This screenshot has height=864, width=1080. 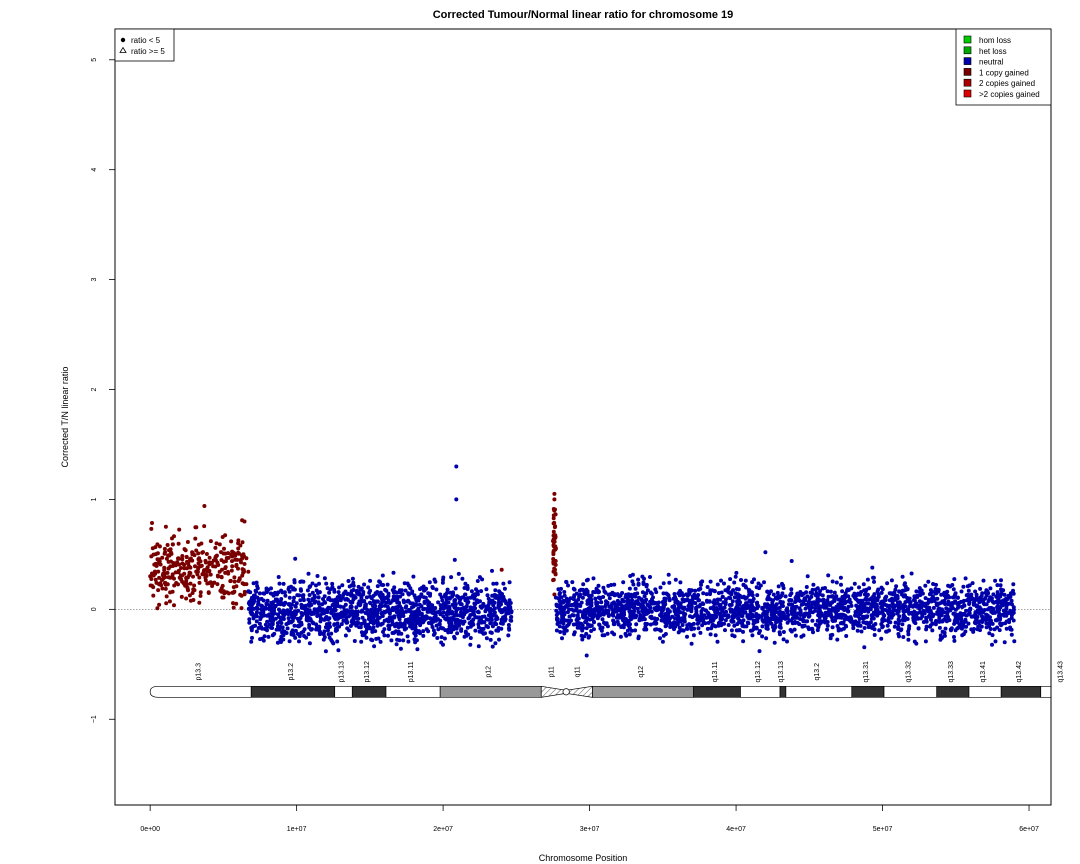 I want to click on x-tick-label: 0e+00, so click(x=150, y=829).